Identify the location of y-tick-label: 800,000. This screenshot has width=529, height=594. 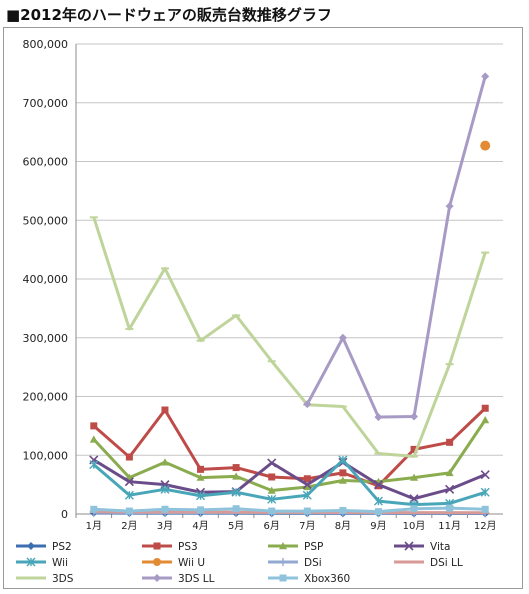
(46, 44).